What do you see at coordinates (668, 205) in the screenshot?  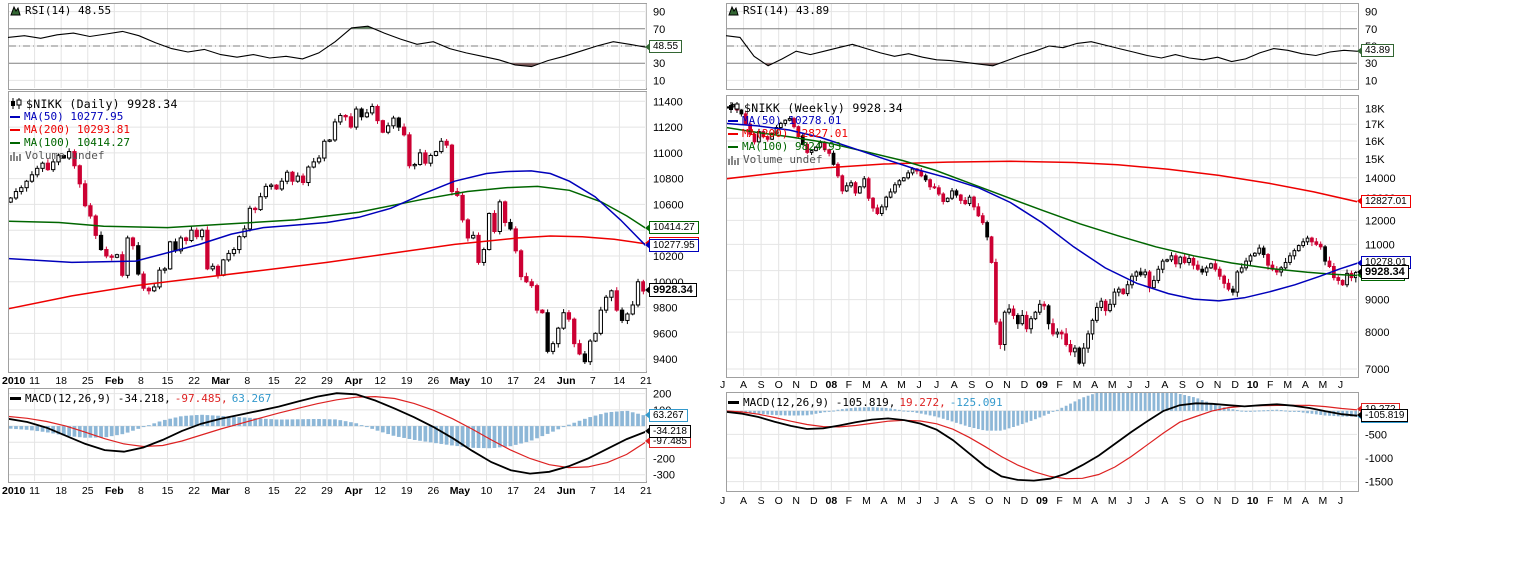 I see `price-ytick: 10600` at bounding box center [668, 205].